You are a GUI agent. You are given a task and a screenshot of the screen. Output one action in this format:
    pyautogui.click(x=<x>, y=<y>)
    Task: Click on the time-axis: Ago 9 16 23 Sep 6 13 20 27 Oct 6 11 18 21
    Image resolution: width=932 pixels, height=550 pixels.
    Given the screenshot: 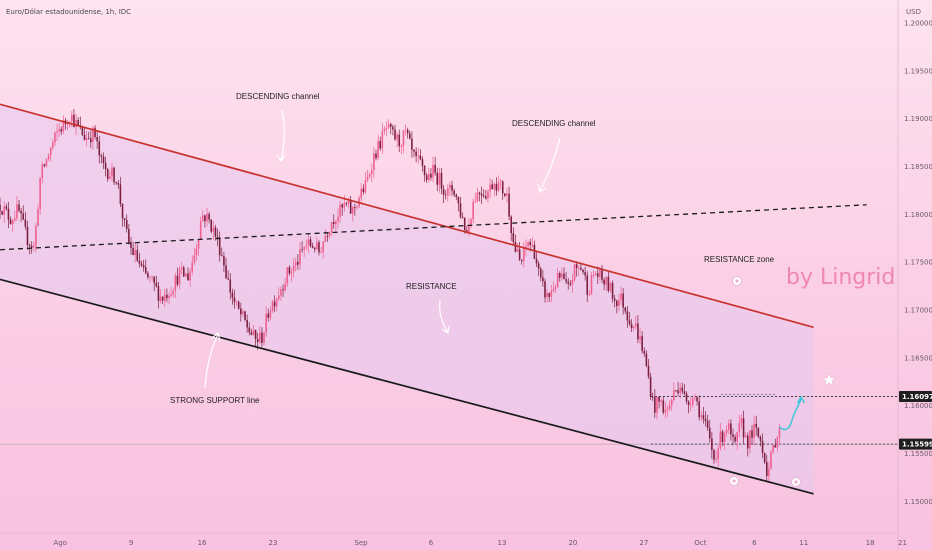 What is the action you would take?
    pyautogui.click(x=453, y=539)
    